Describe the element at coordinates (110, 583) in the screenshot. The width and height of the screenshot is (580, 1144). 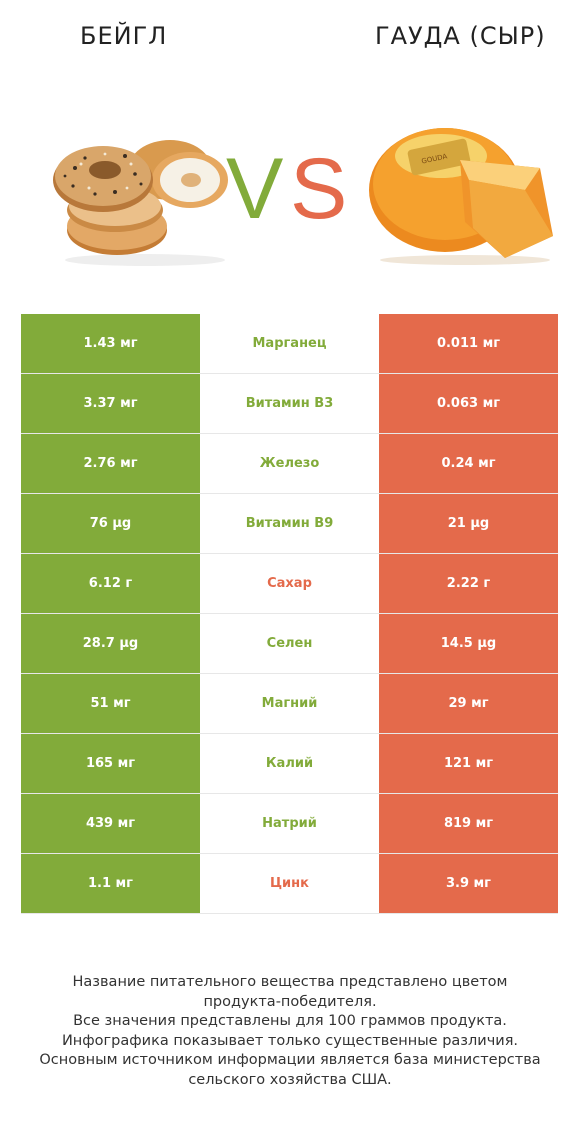
I see `left-value: 6.12 г` at that location.